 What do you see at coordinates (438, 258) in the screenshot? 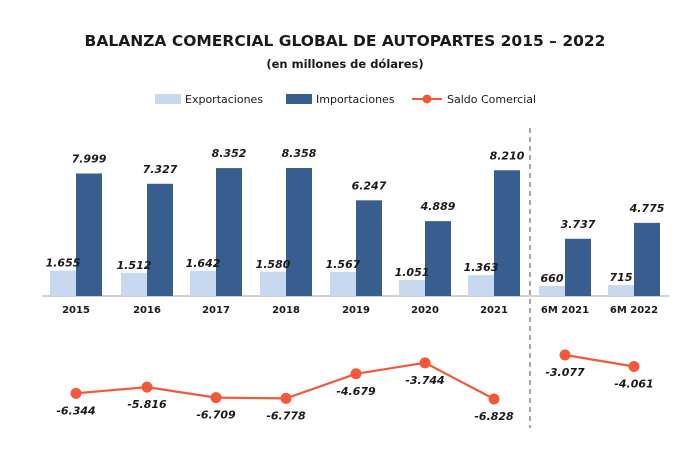
I see `bar-importaciones-2020` at bounding box center [438, 258].